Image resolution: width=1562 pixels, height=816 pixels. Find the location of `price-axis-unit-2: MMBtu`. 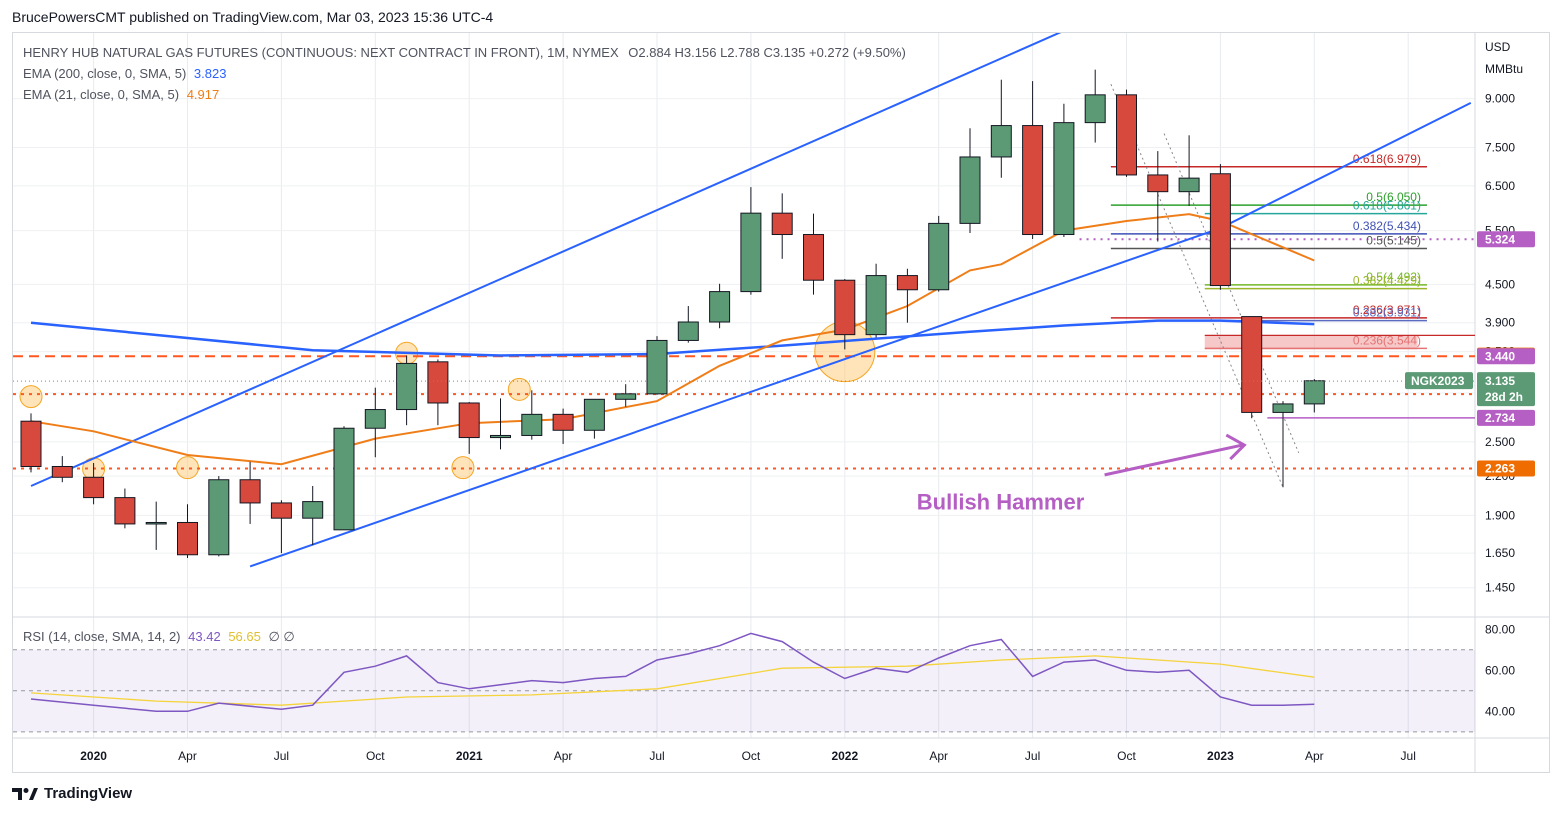

price-axis-unit-2: MMBtu is located at coordinates (1504, 69).